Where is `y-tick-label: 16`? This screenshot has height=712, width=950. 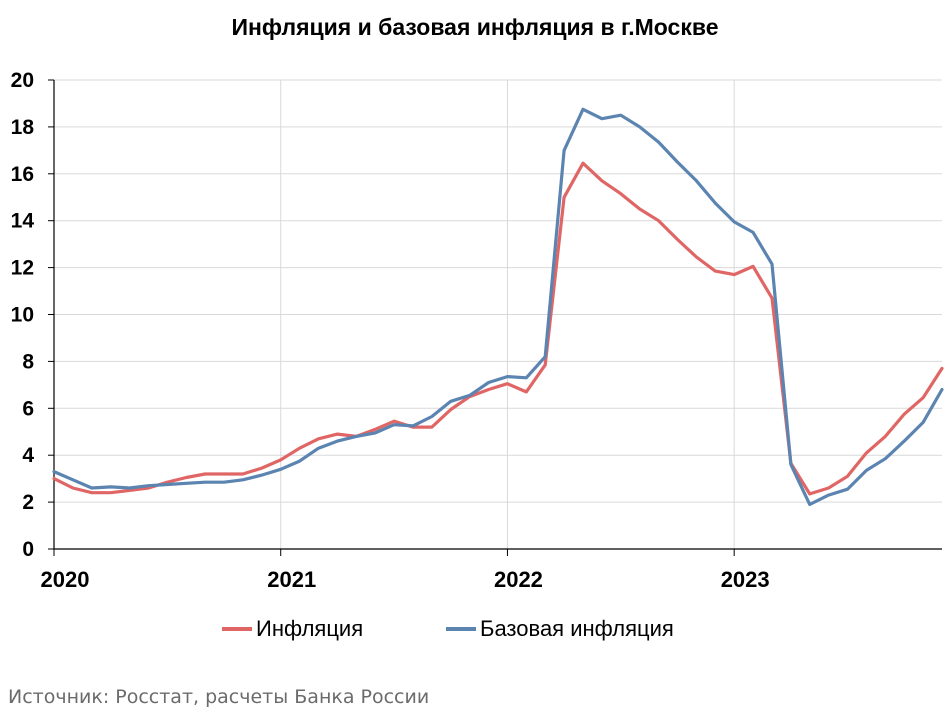 y-tick-label: 16 is located at coordinates (22, 174).